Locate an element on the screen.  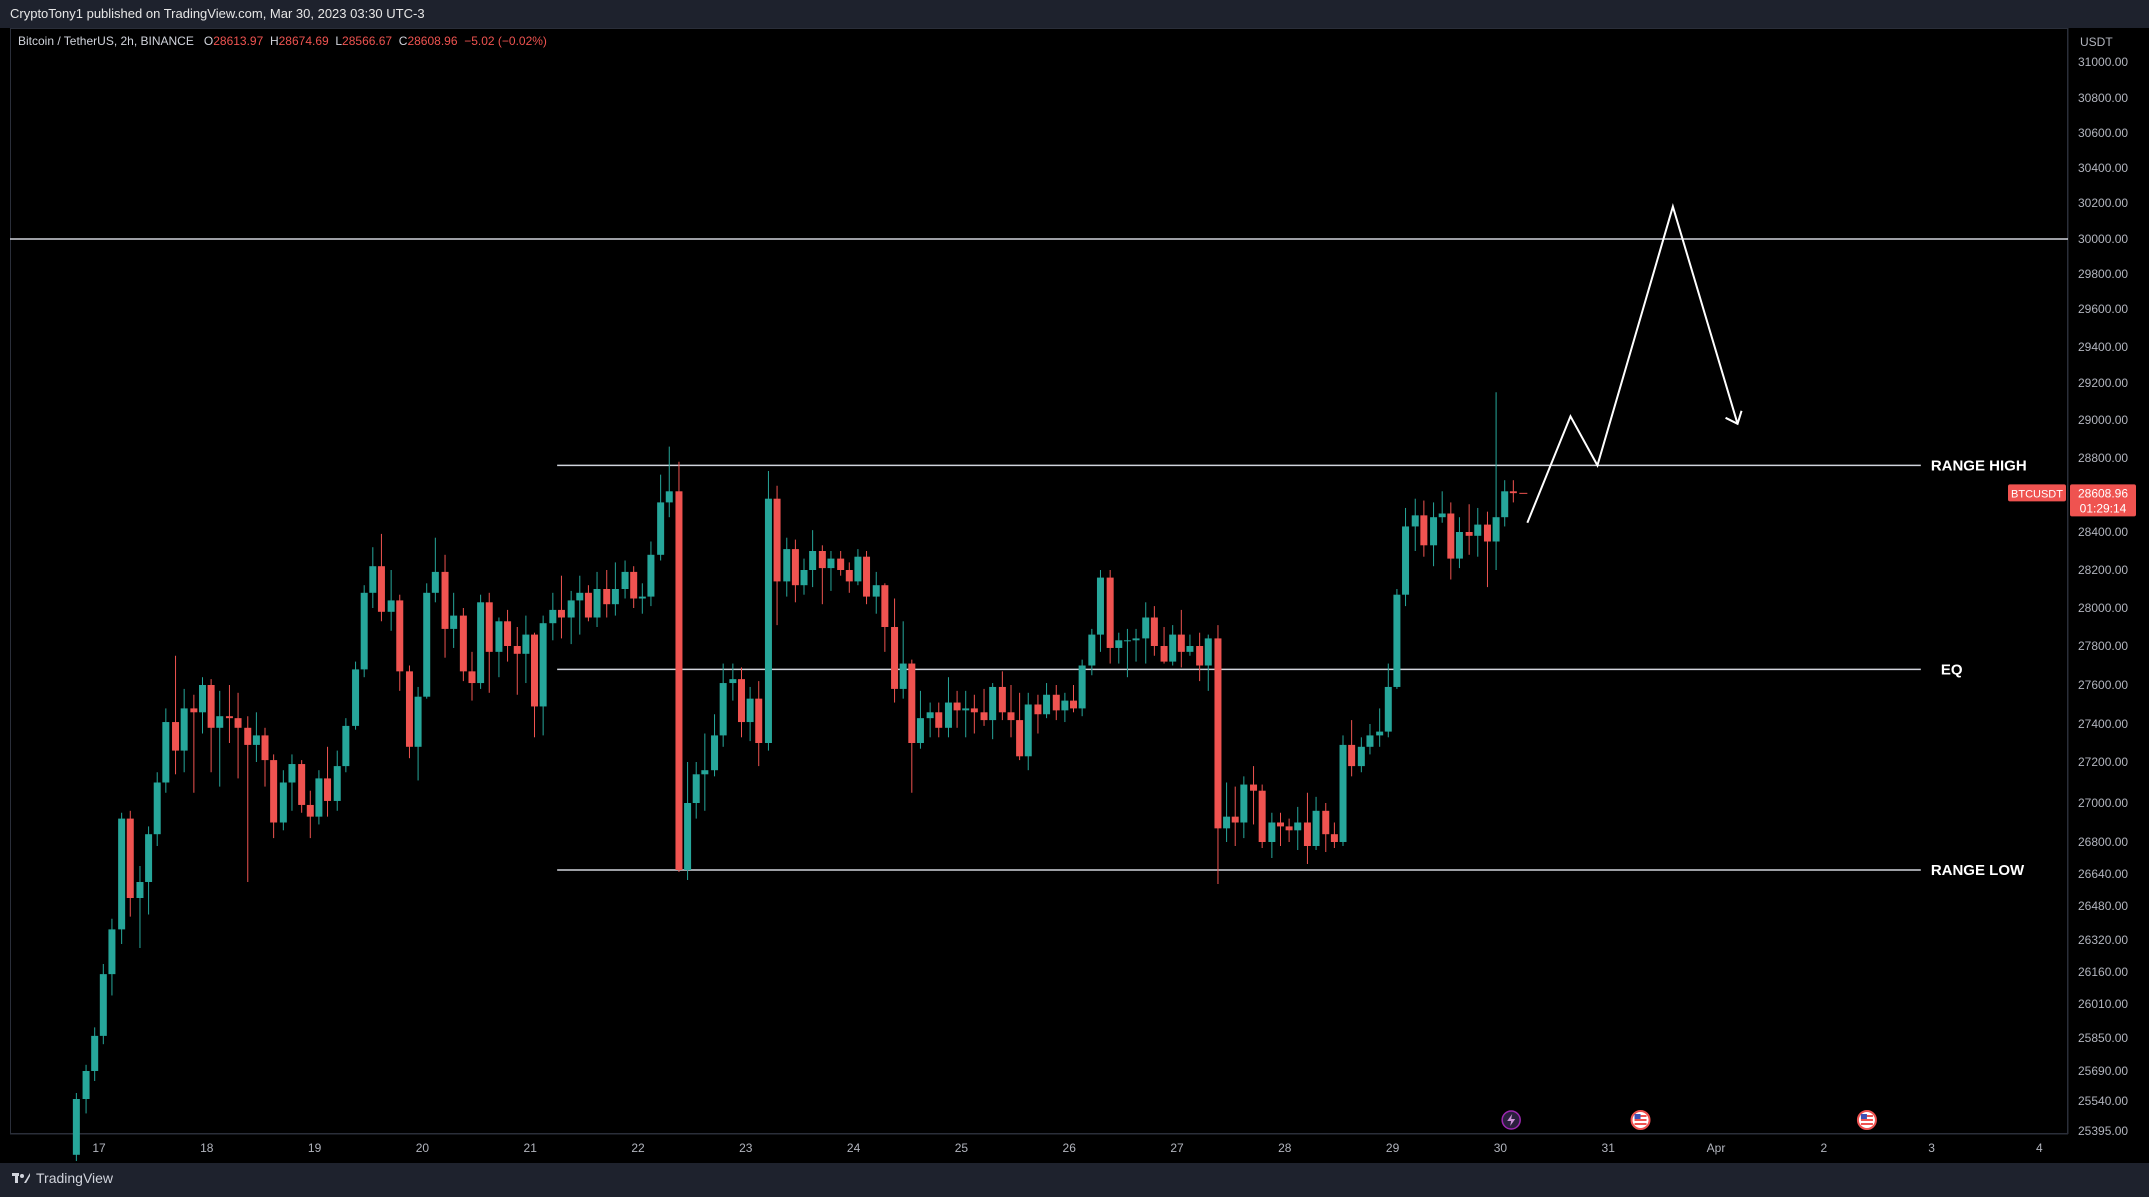
x-tick-label: 20 is located at coordinates (423, 1148).